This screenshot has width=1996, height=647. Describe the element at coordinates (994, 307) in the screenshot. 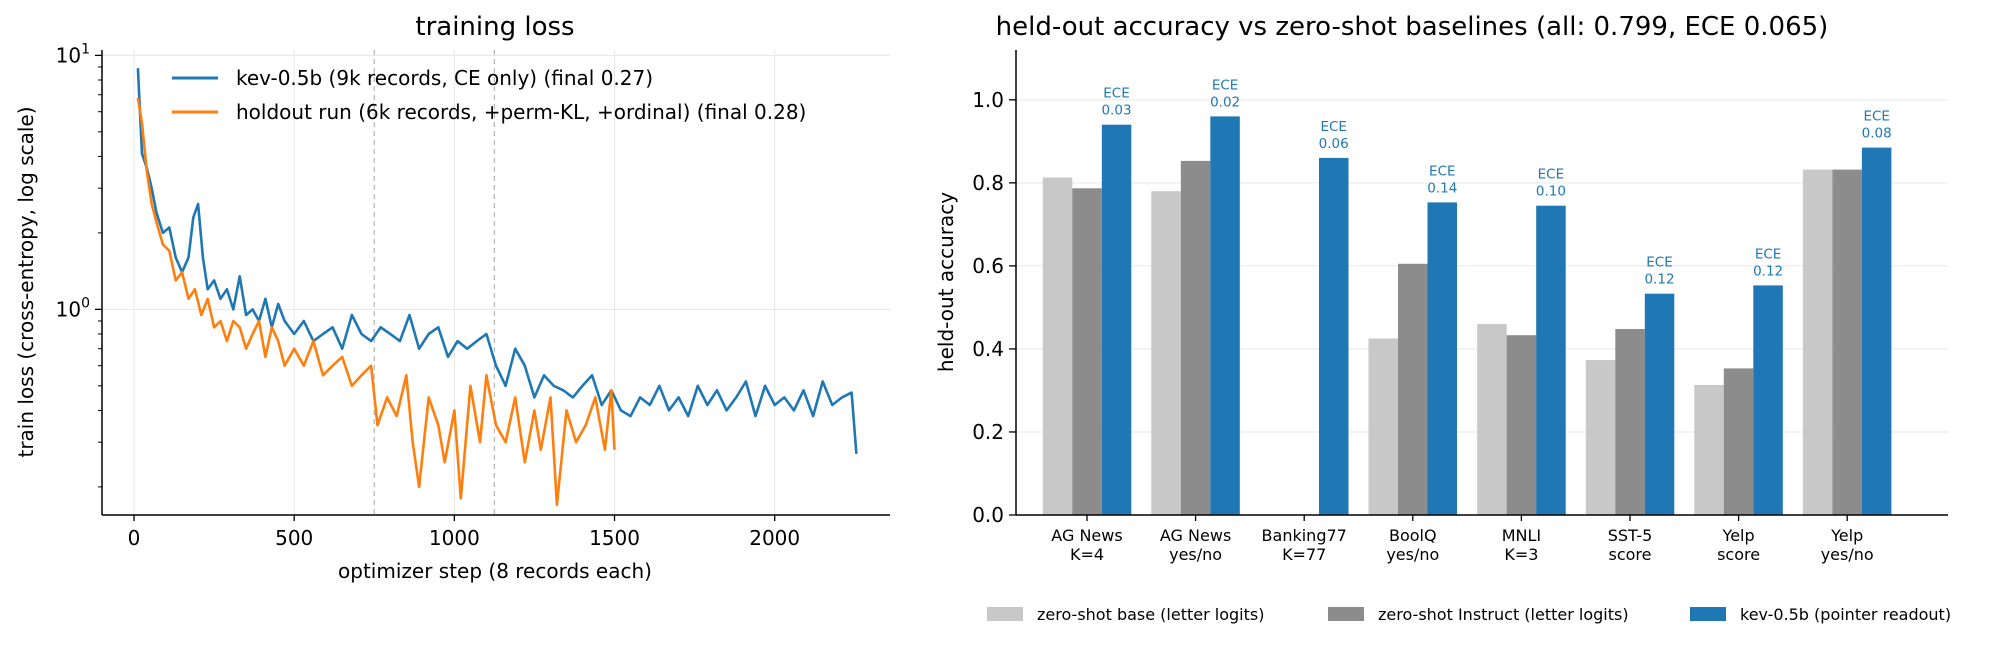

I see `accuracy-y-ticks: 0.0 0.2 0.4 0.6 0.8 1.0` at that location.